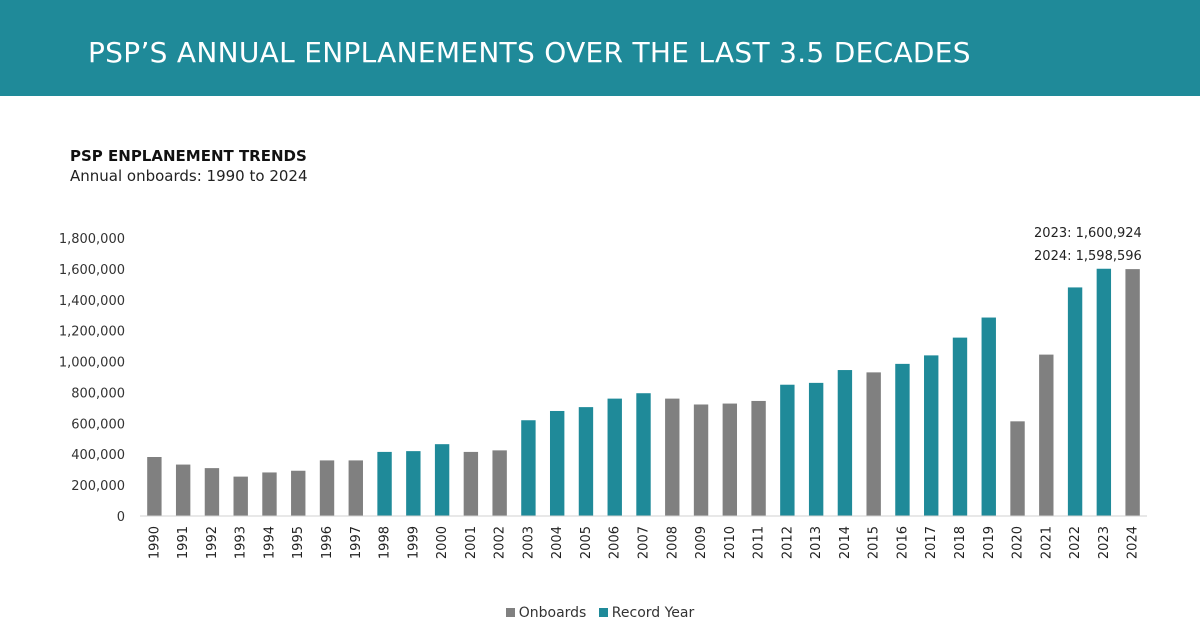  What do you see at coordinates (1104, 542) in the screenshot?
I see `x-tick-label: 2023` at bounding box center [1104, 542].